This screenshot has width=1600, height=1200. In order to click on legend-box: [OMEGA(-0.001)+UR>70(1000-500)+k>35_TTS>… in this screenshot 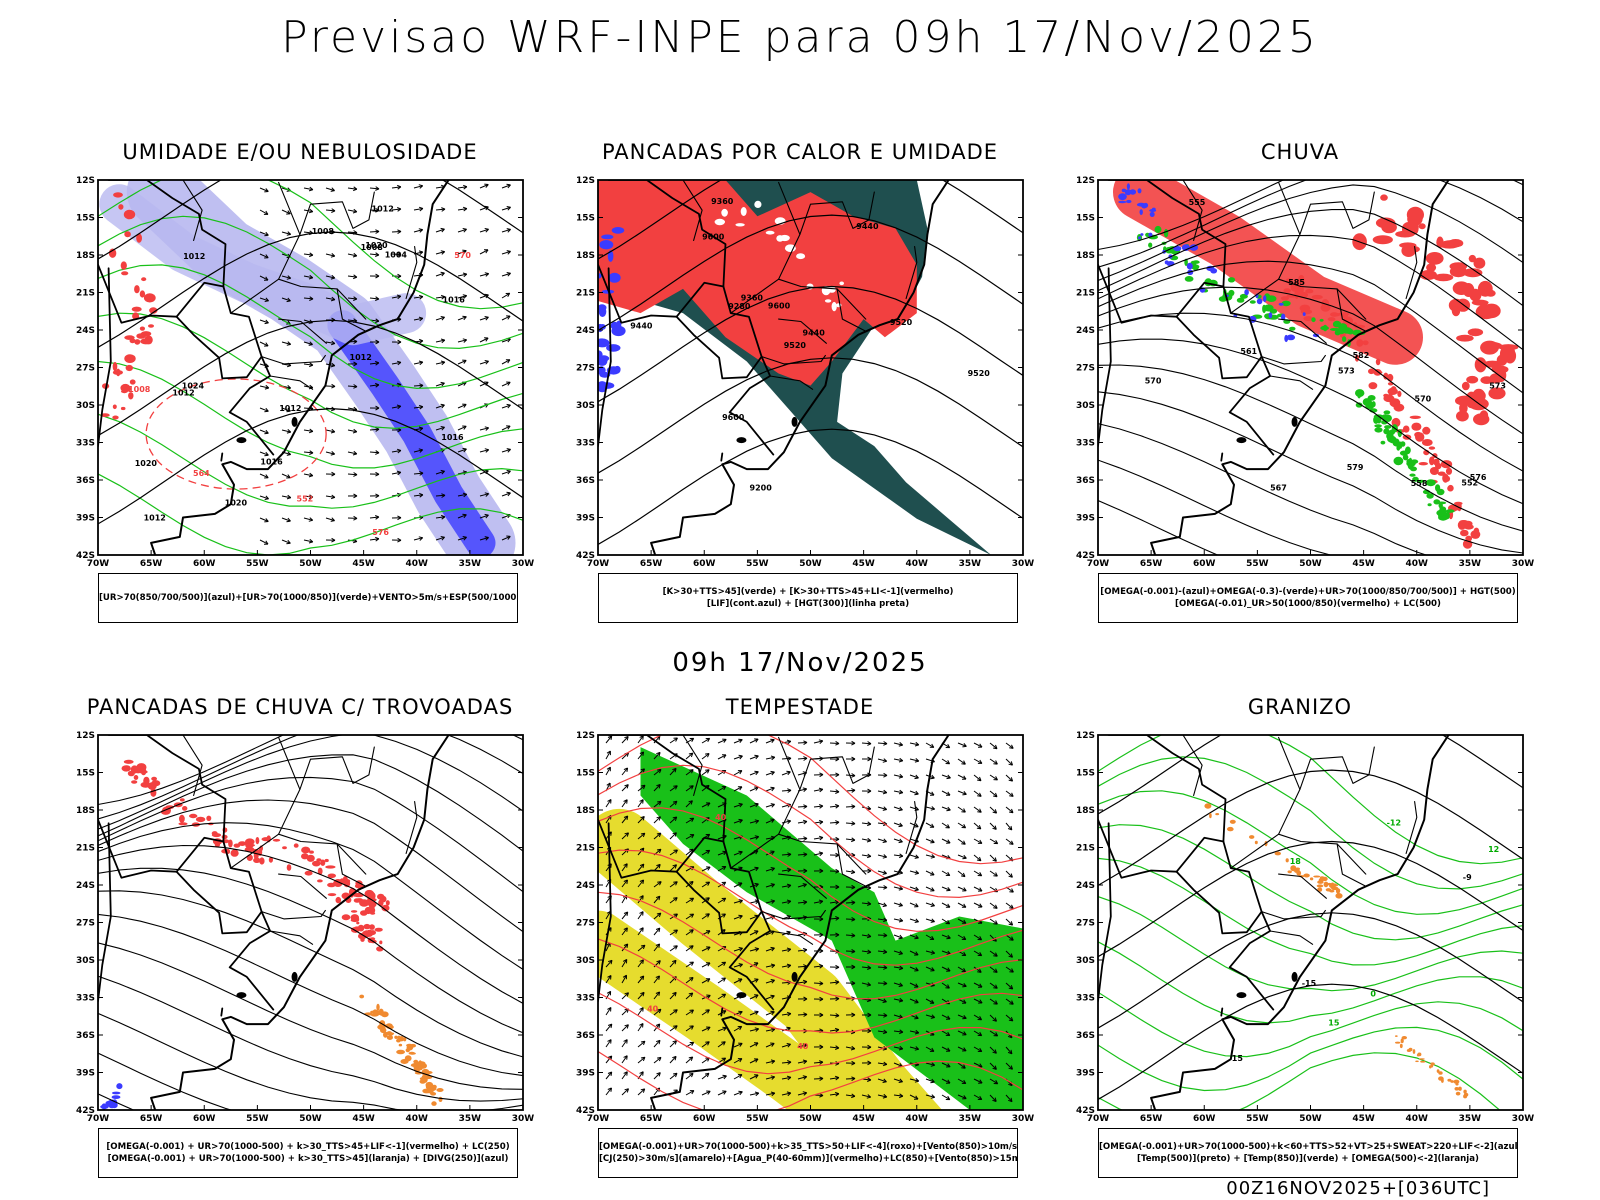, I will do `click(808, 1153)`.